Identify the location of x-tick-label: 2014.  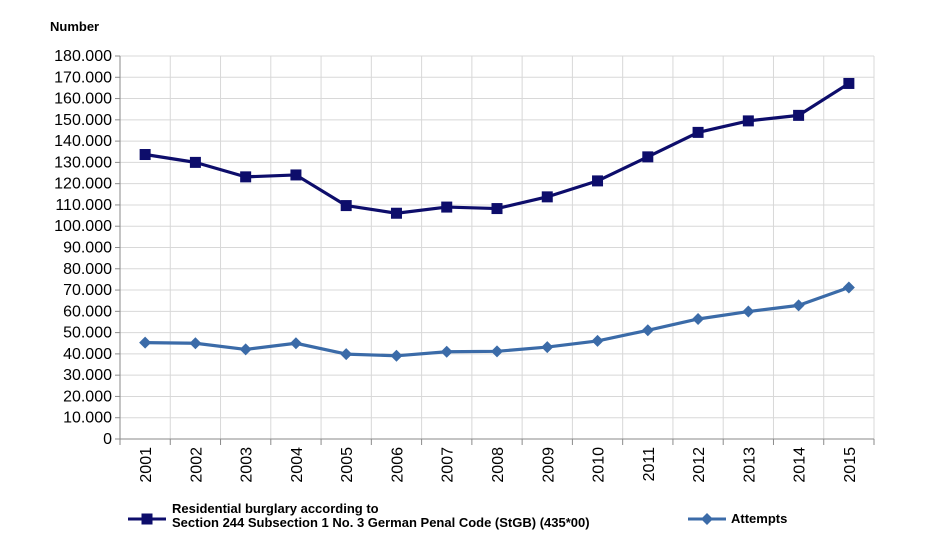
(800, 465).